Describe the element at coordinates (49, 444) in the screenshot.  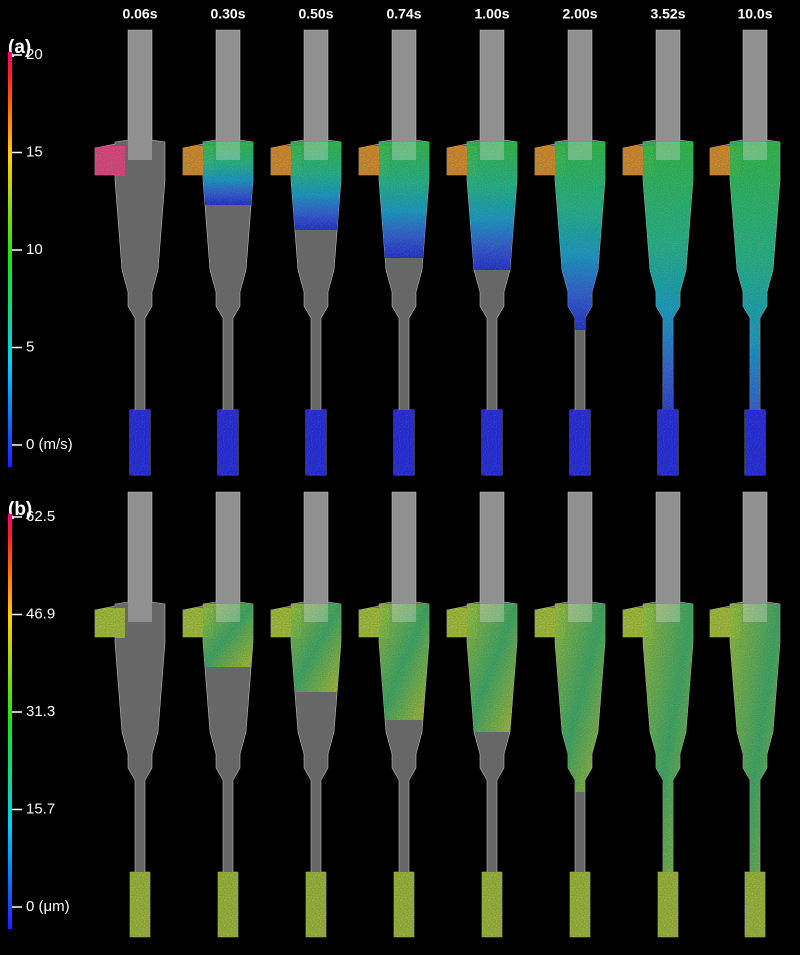
I see `colorbar-label: 0 (m/s)` at that location.